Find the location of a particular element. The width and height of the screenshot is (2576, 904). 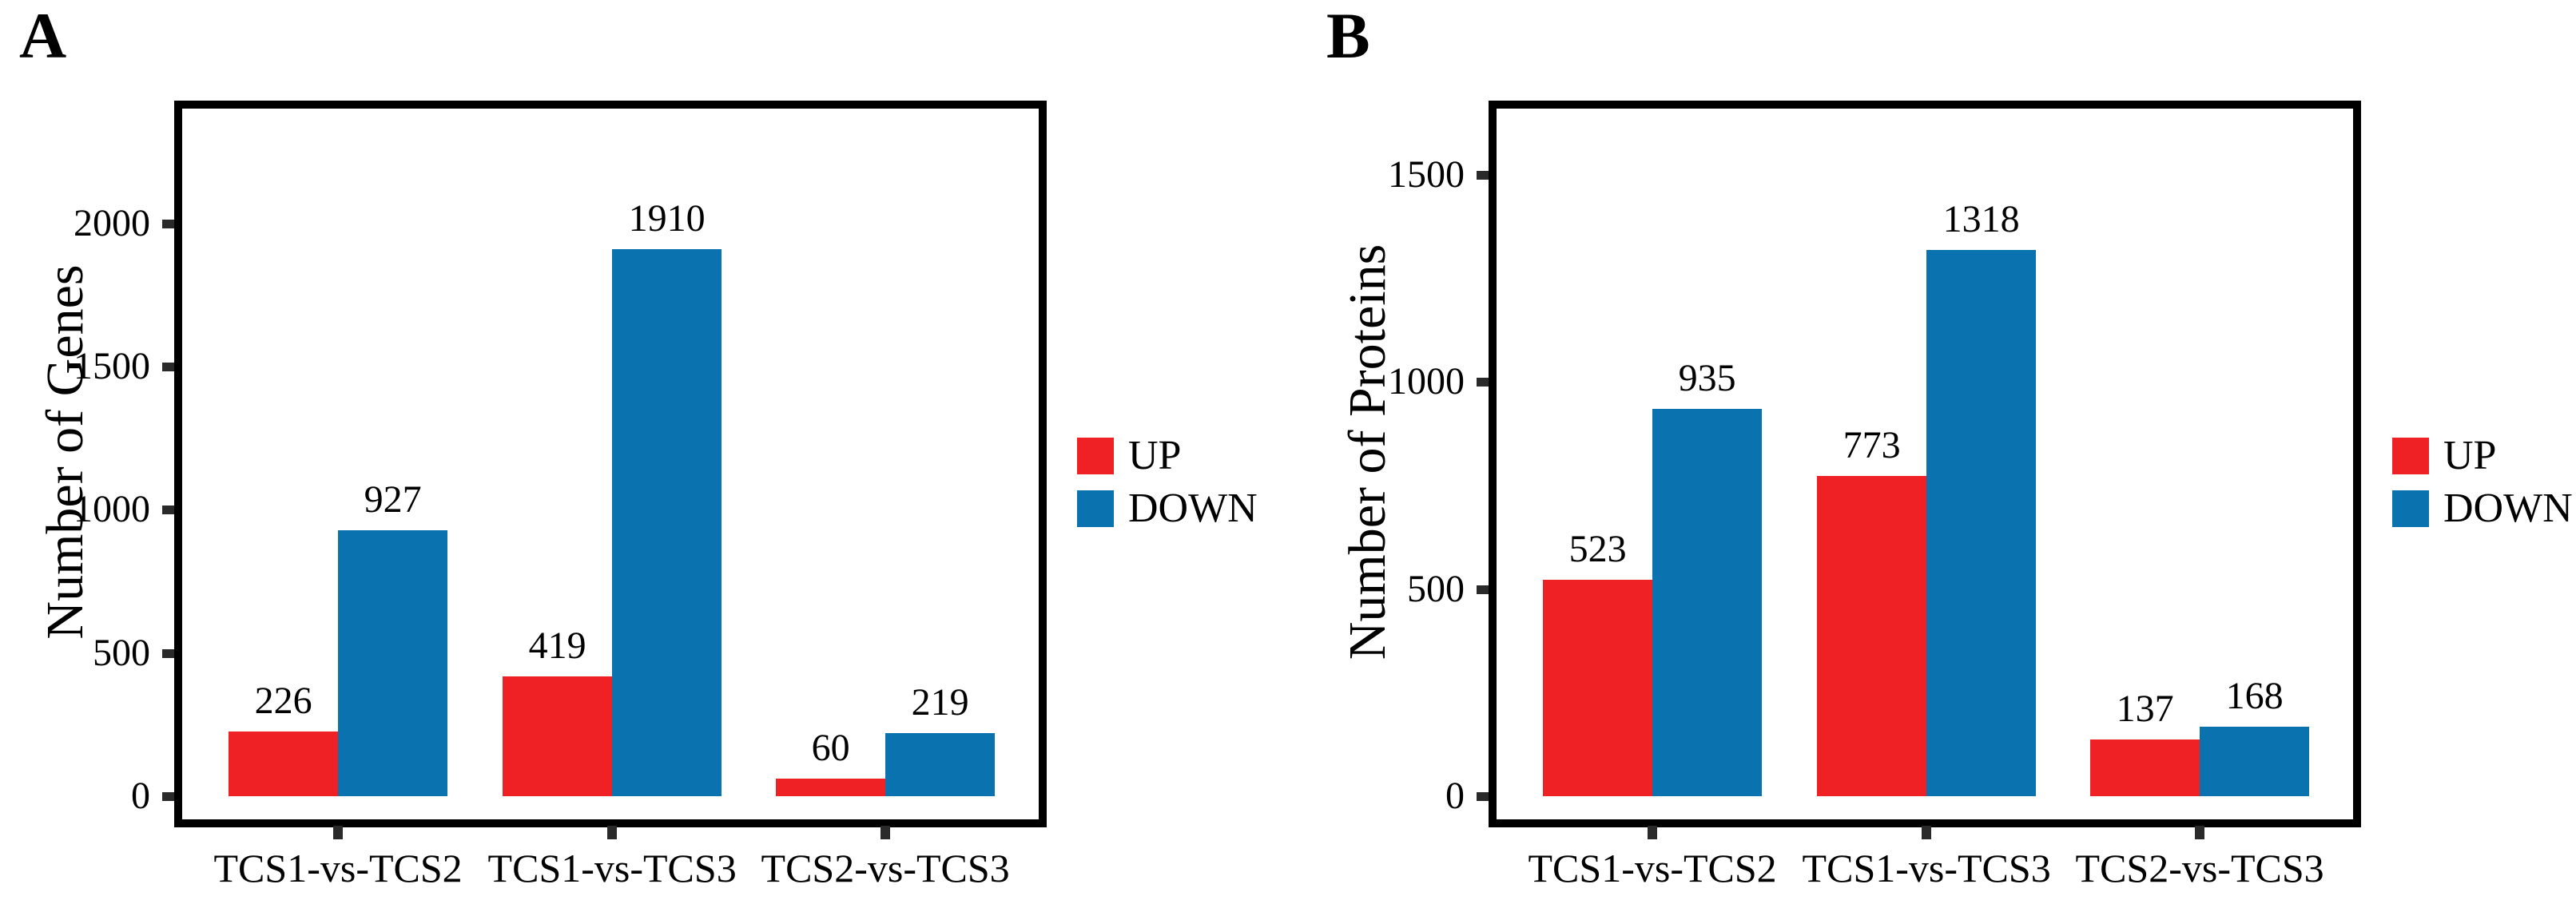

value-label: 927 is located at coordinates (393, 500).